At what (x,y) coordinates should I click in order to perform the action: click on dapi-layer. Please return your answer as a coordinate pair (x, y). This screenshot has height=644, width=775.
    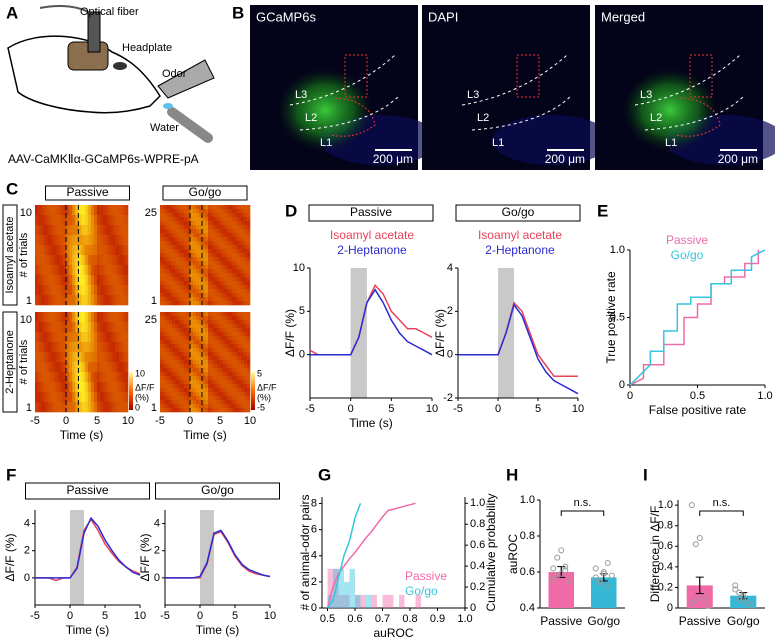
    Looking at the image, I should click on (552, 140).